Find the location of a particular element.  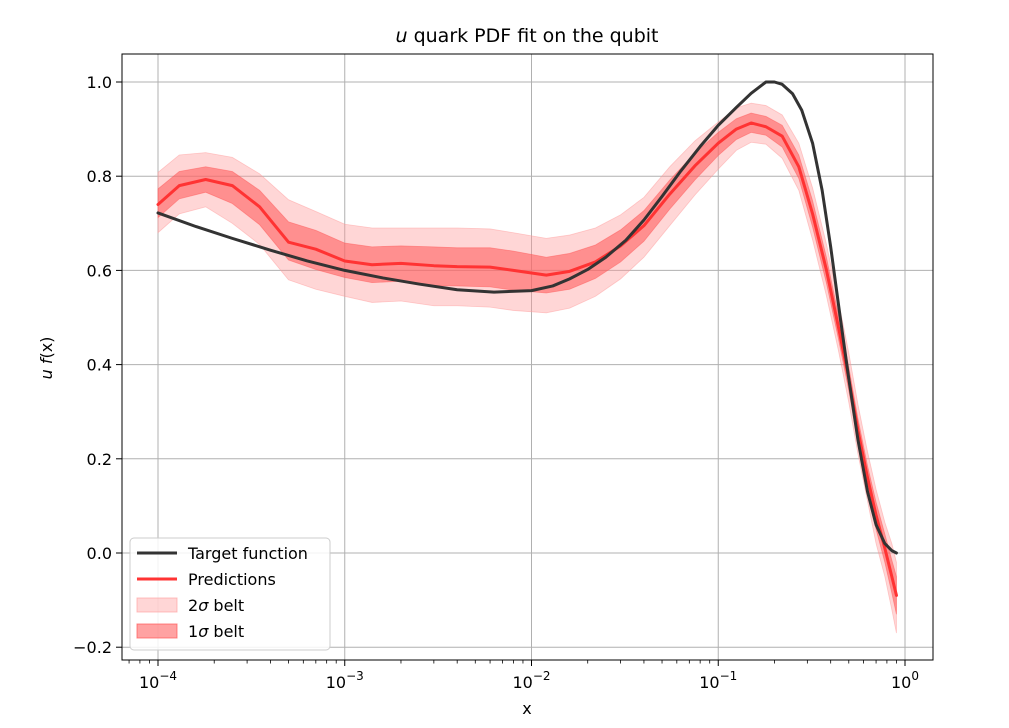

legend-label-predictions: Predictions is located at coordinates (232, 579).